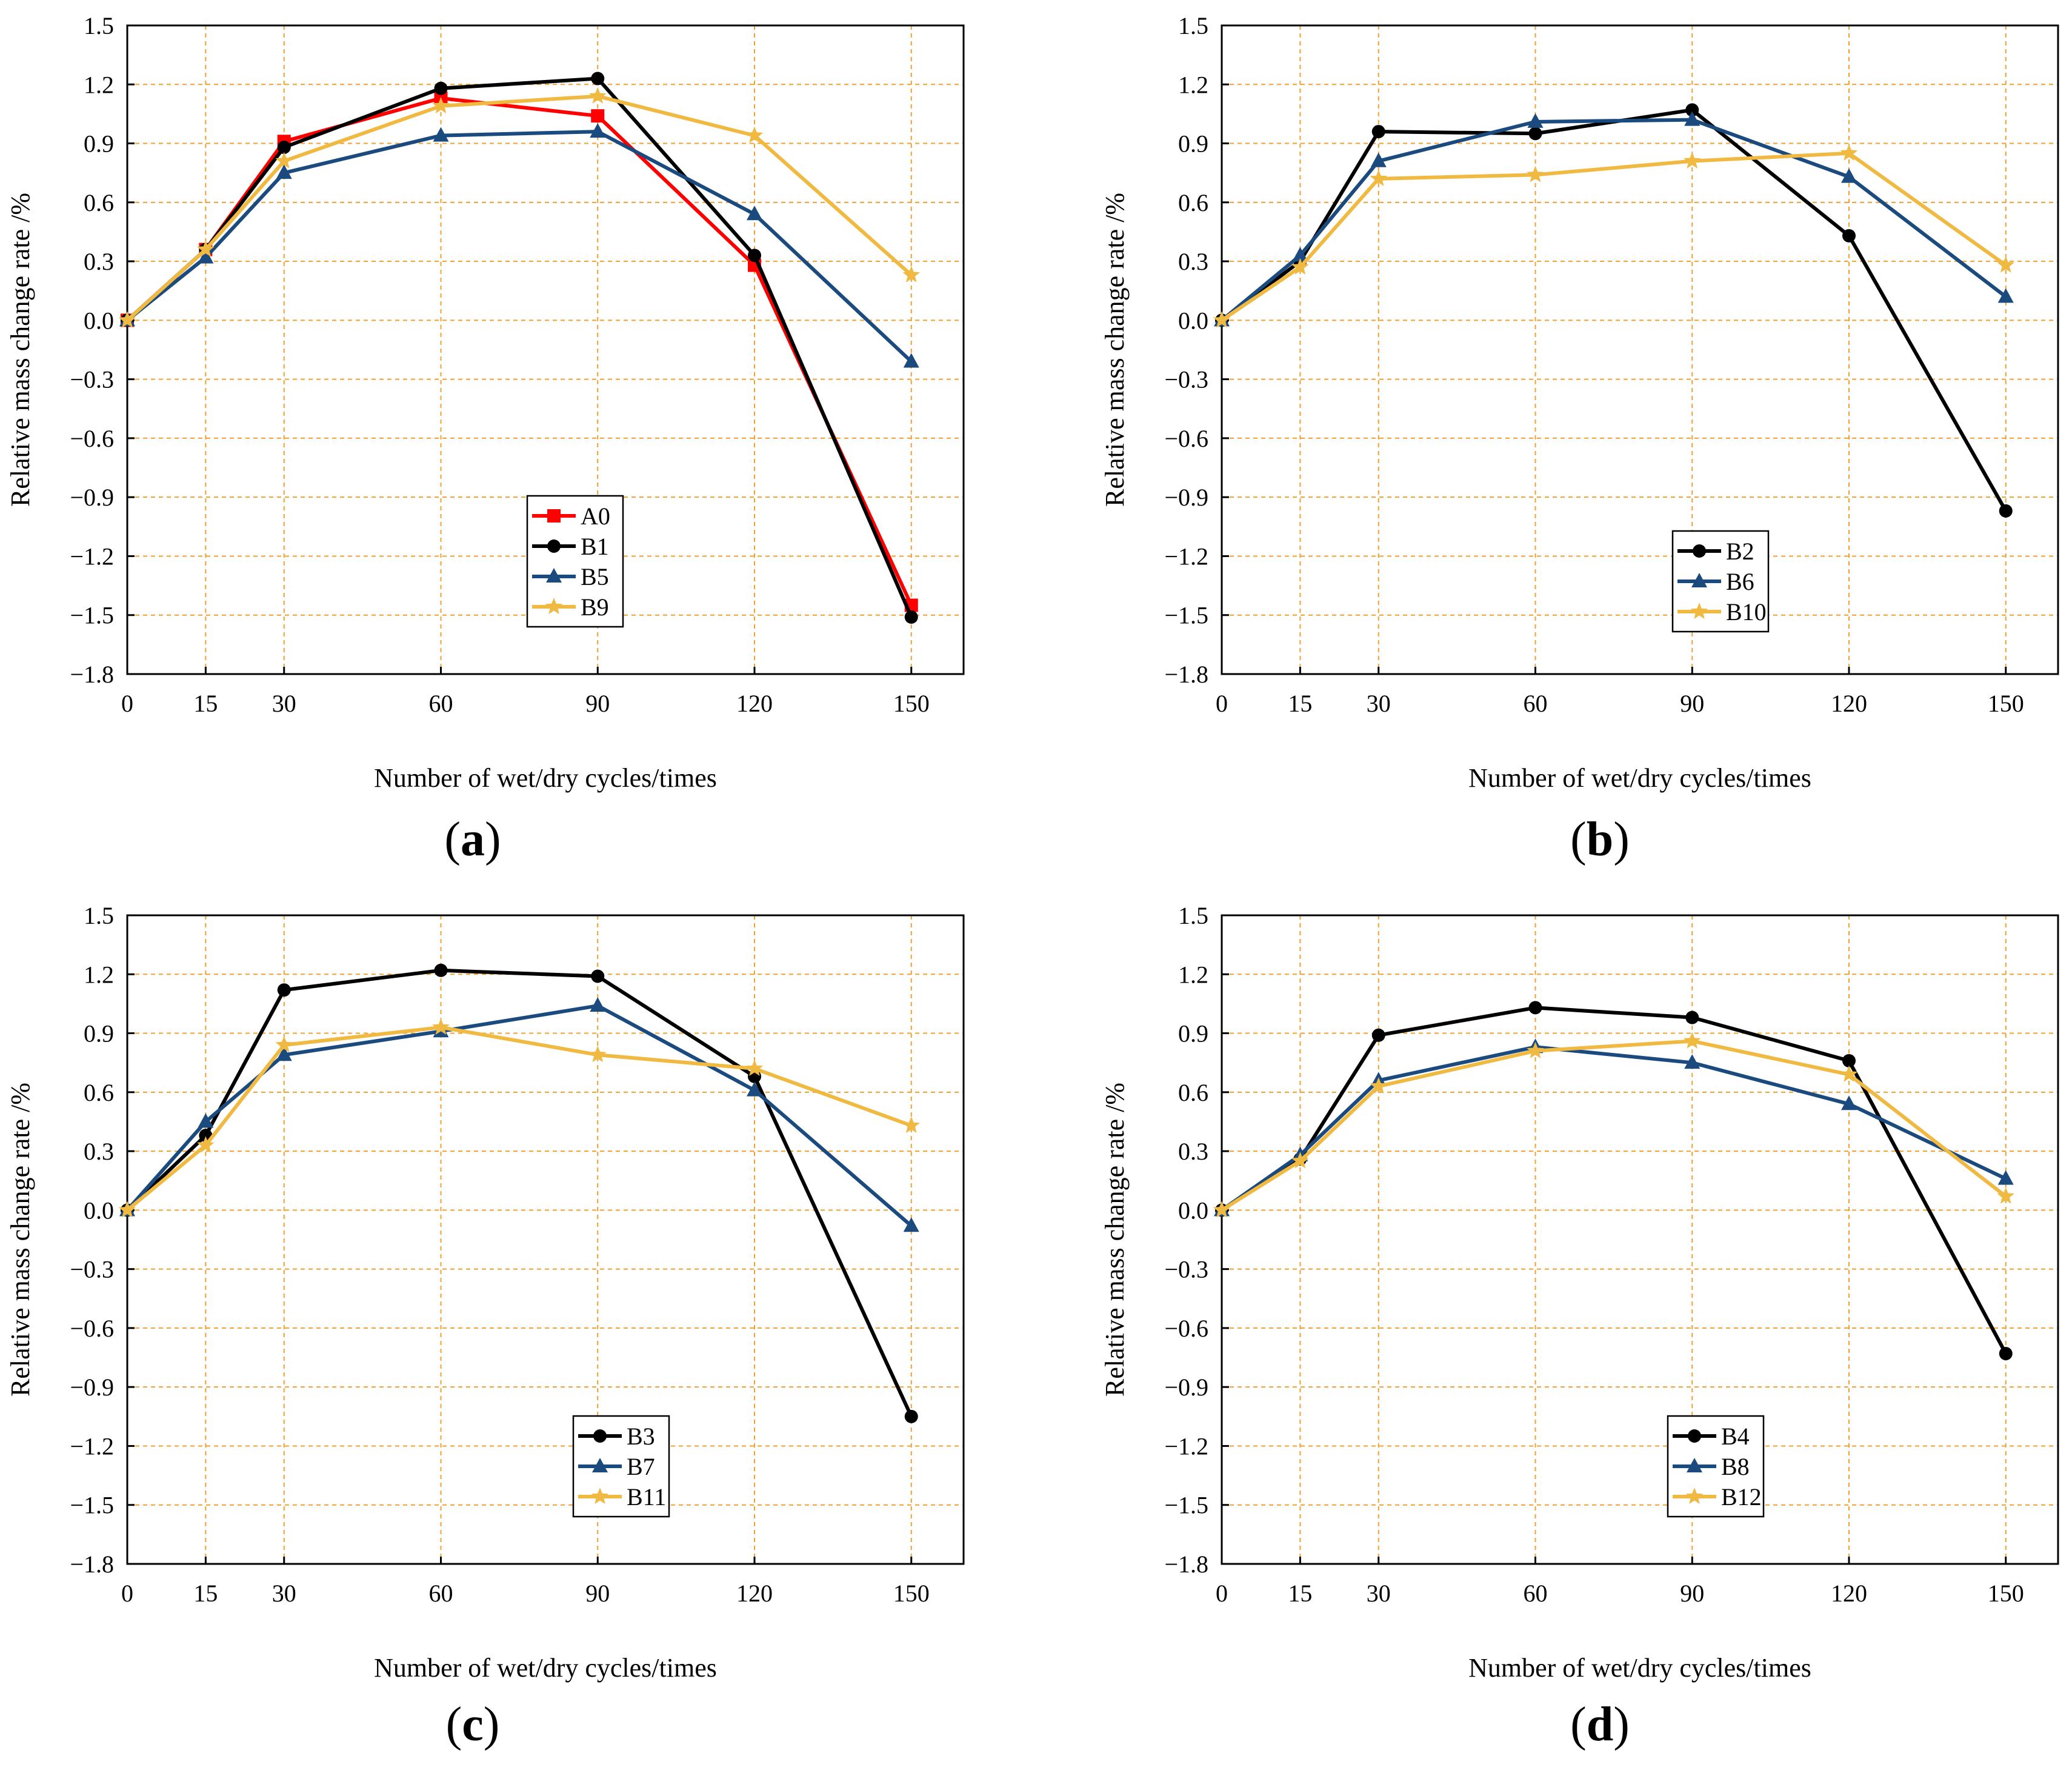 Image resolution: width=2072 pixels, height=1770 pixels. Describe the element at coordinates (1740, 581) in the screenshot. I see `legend-label-b6: B6` at that location.